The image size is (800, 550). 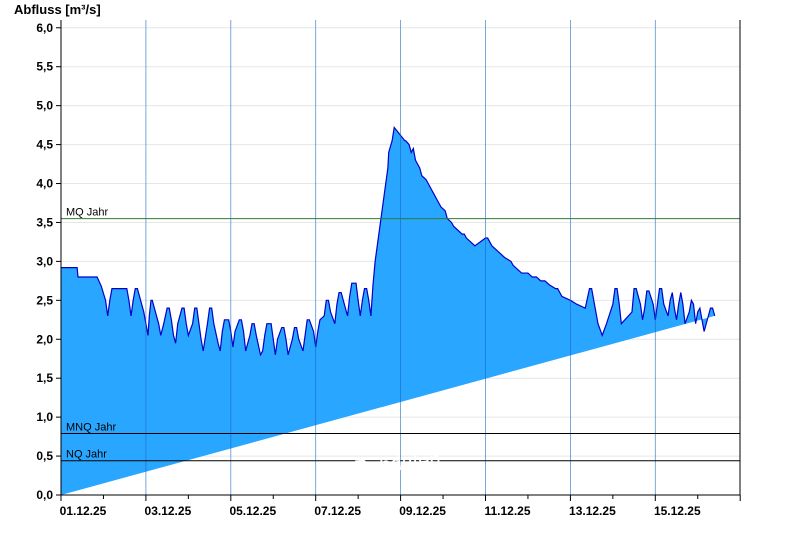 I want to click on x-tick-label: 09.12.25, so click(x=422, y=511).